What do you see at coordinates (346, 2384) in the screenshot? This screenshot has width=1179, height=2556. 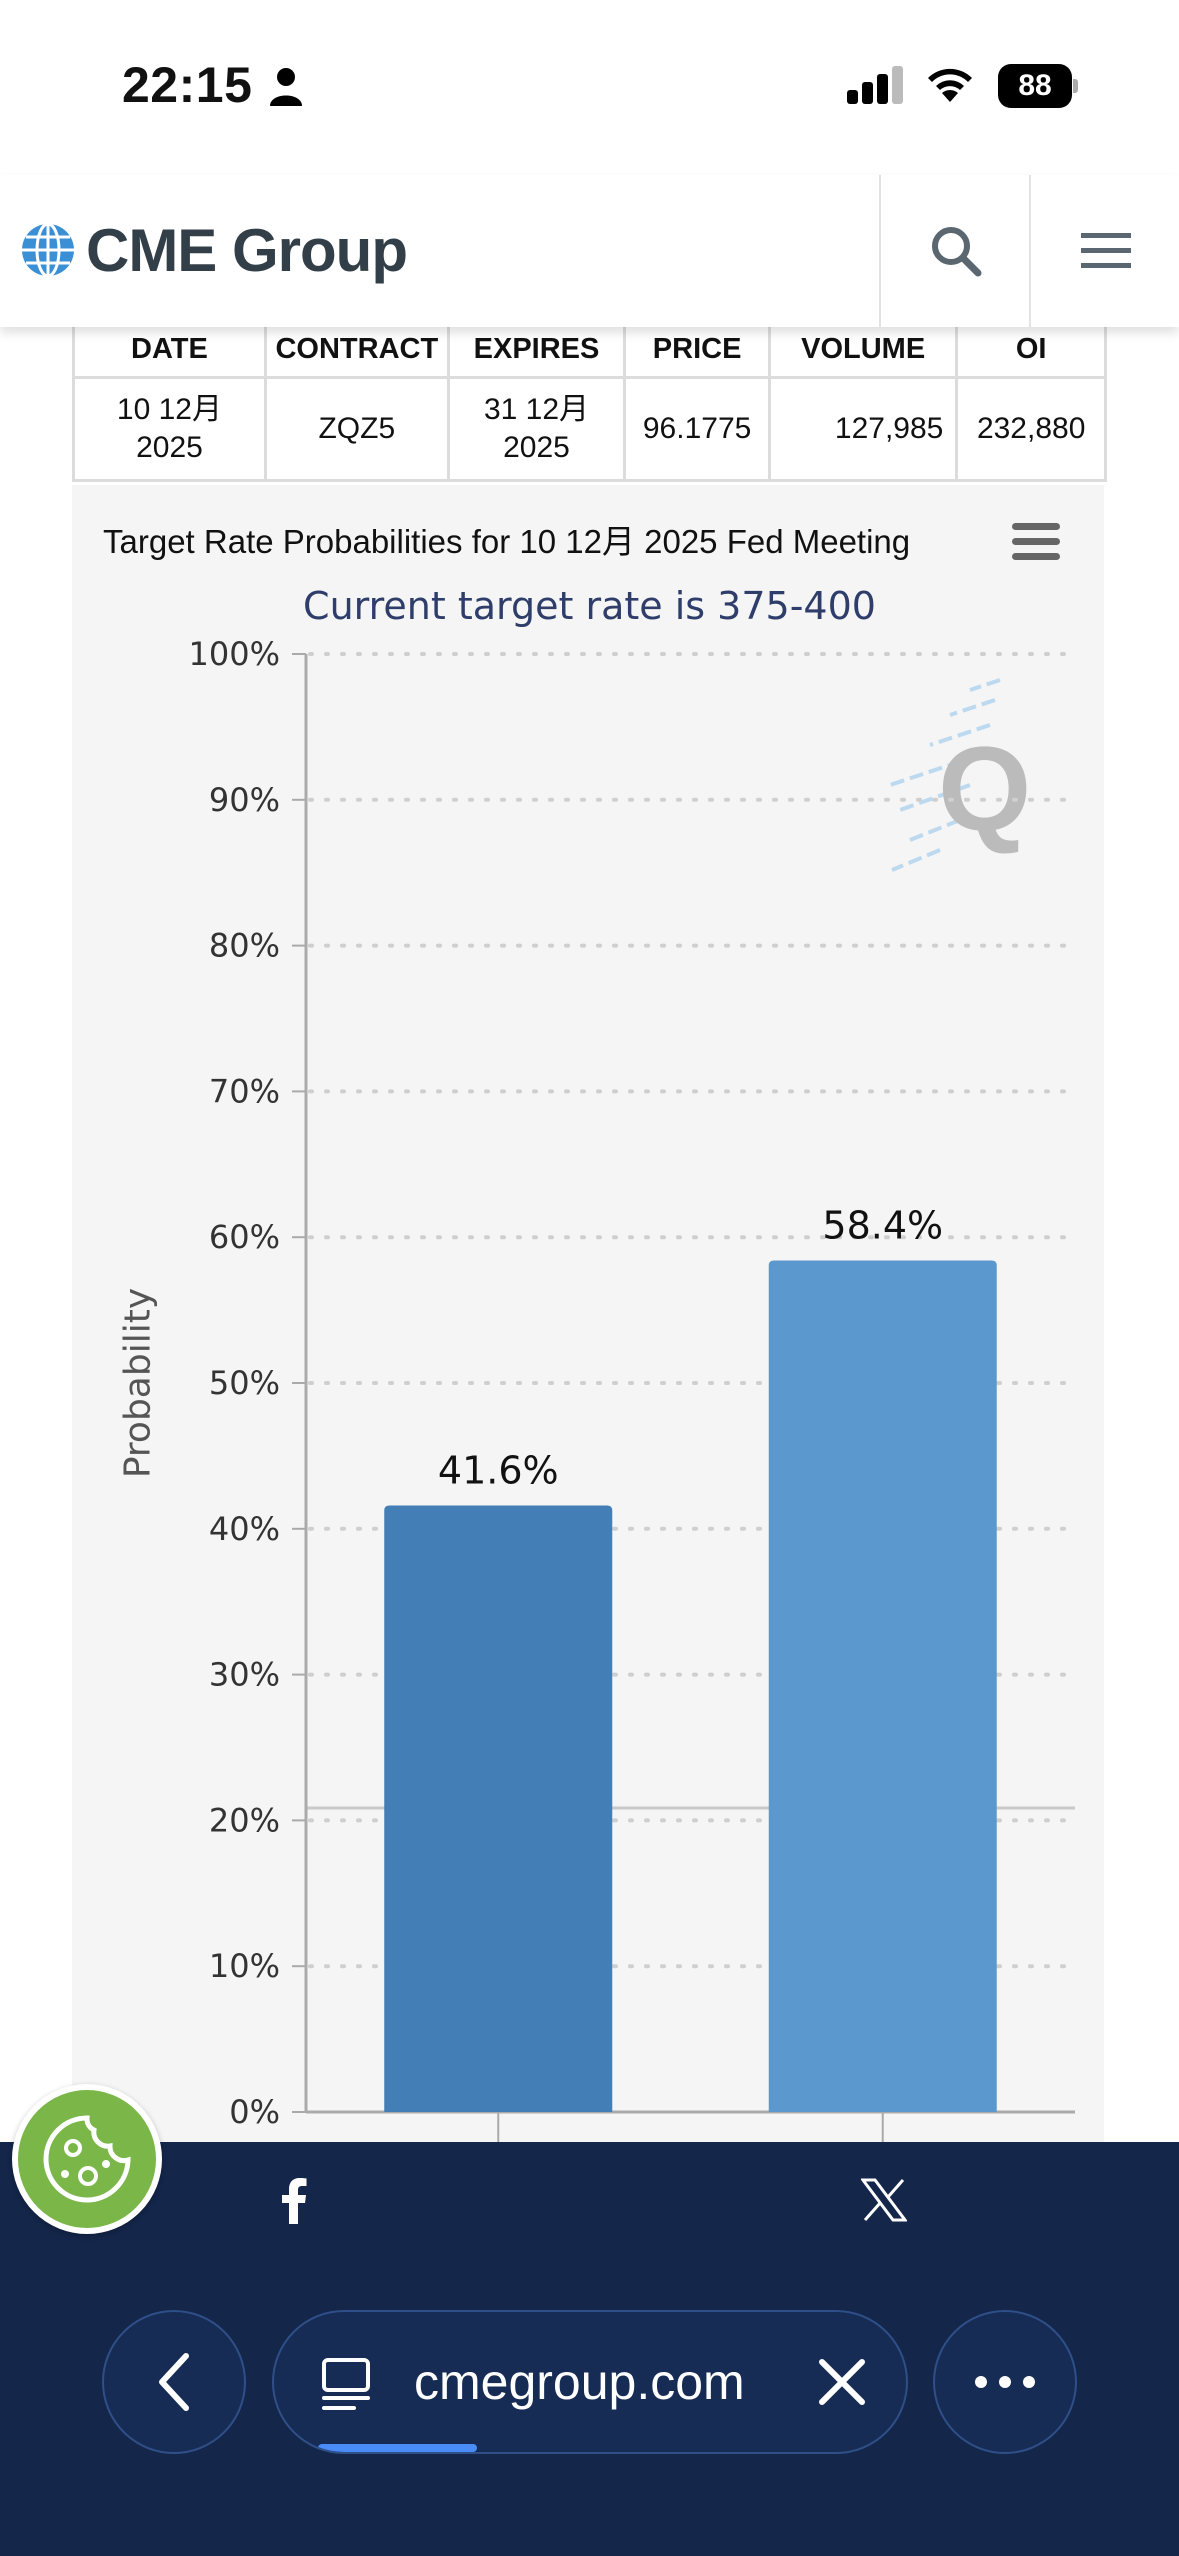 I see `tab-icon` at bounding box center [346, 2384].